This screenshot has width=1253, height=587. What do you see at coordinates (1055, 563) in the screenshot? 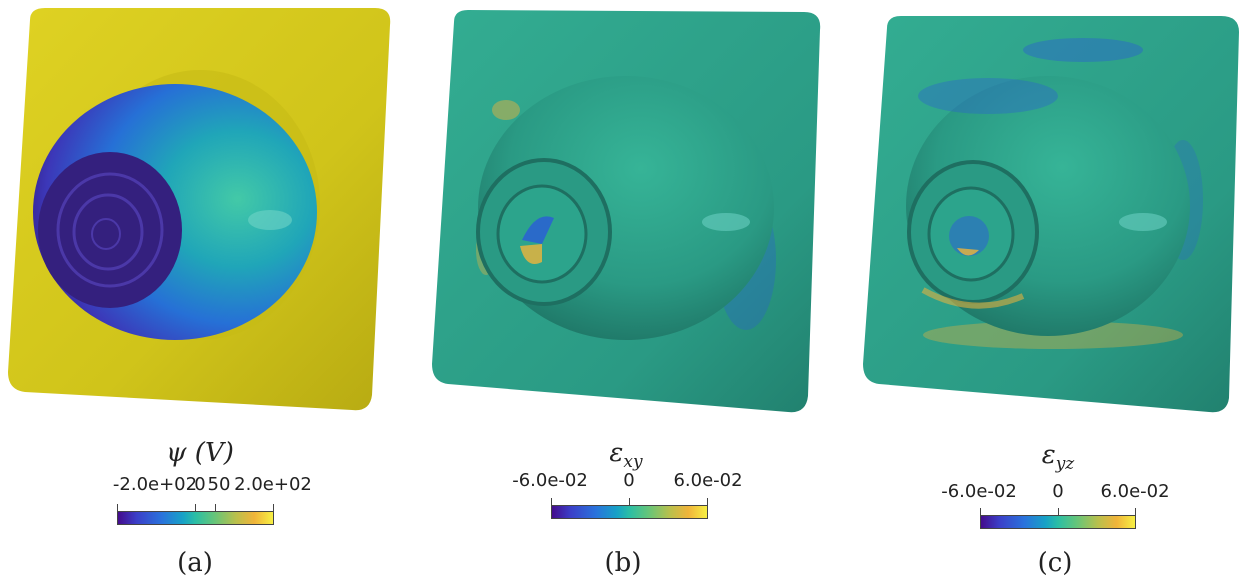
I see `panel-label: (c)` at bounding box center [1055, 563].